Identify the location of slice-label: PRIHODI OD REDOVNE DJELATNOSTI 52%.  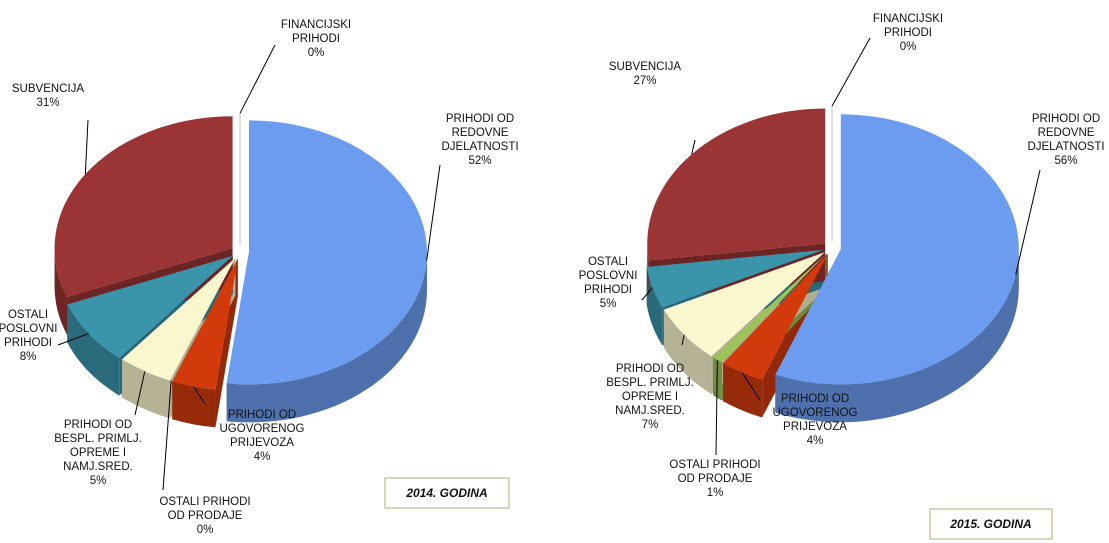
(479, 140).